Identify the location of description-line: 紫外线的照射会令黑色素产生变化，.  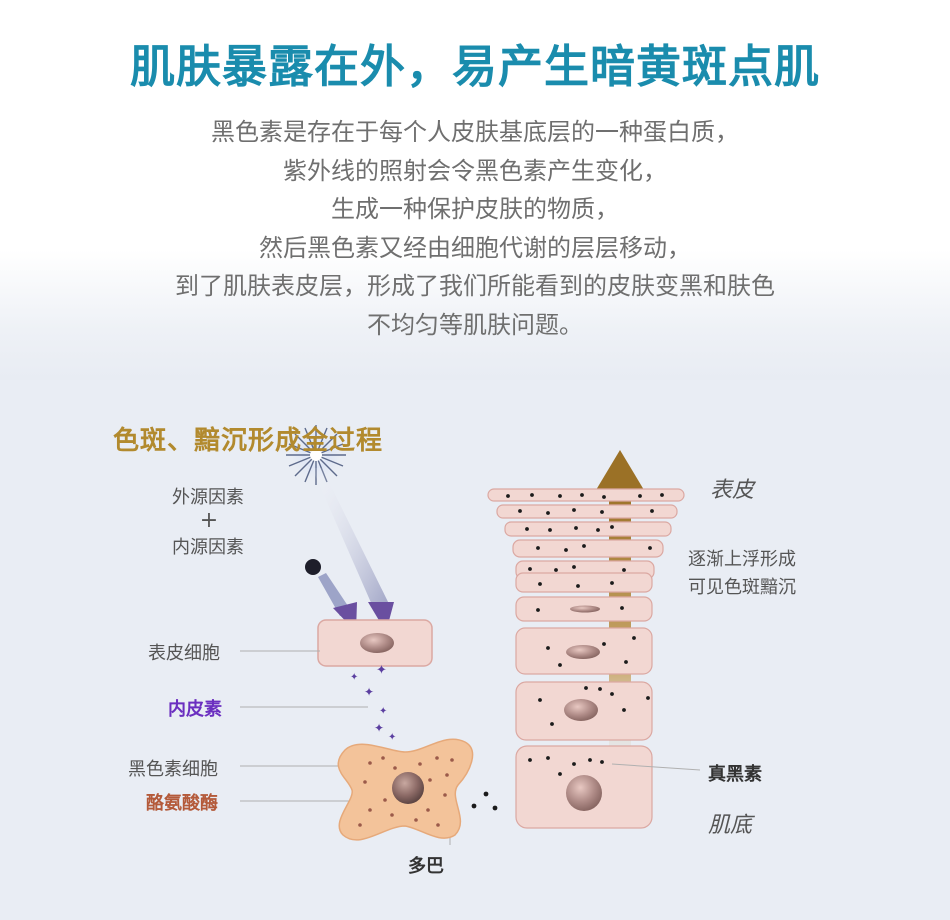
(475, 170).